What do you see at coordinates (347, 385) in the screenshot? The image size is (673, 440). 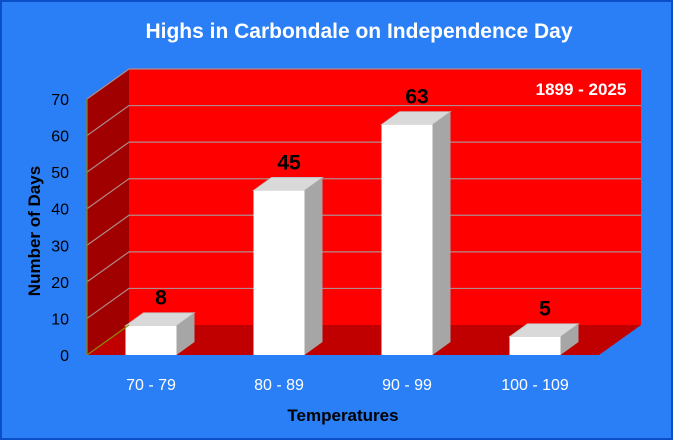 I see `x-axis: 70 - 79 80 - 89 90 - 99 100 - 109` at bounding box center [347, 385].